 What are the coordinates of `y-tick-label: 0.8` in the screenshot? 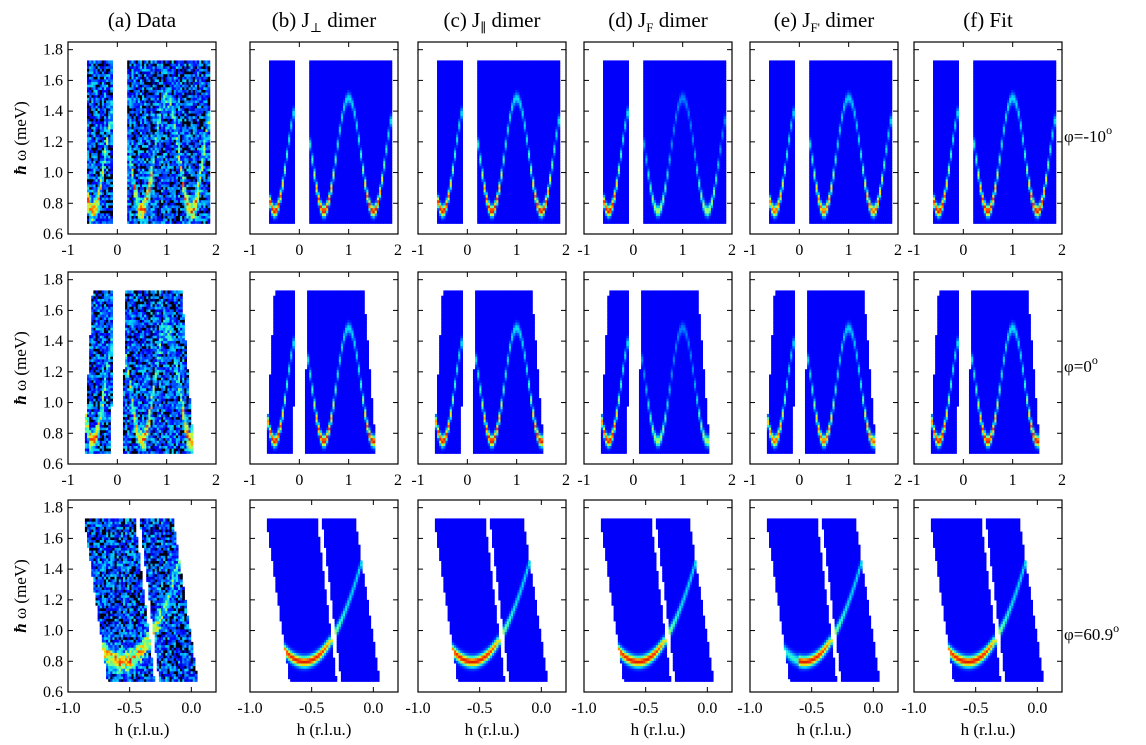 It's located at (53, 661).